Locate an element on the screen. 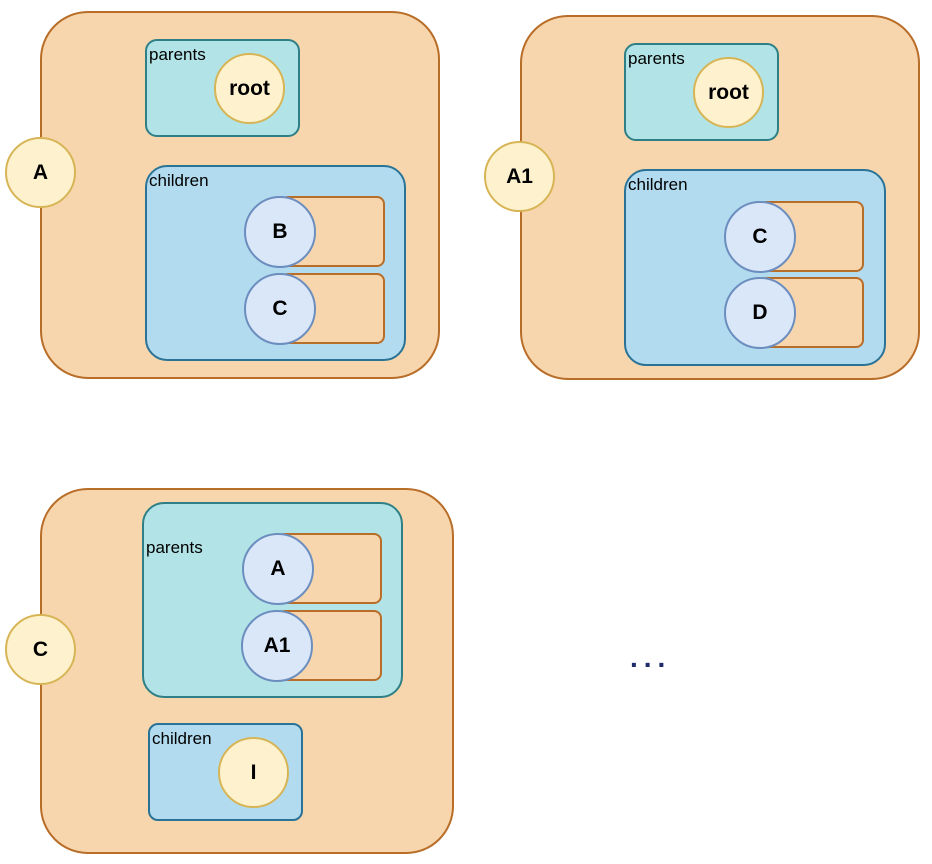 This screenshot has height=864, width=932. entity-a-parent-root: root is located at coordinates (249, 88).